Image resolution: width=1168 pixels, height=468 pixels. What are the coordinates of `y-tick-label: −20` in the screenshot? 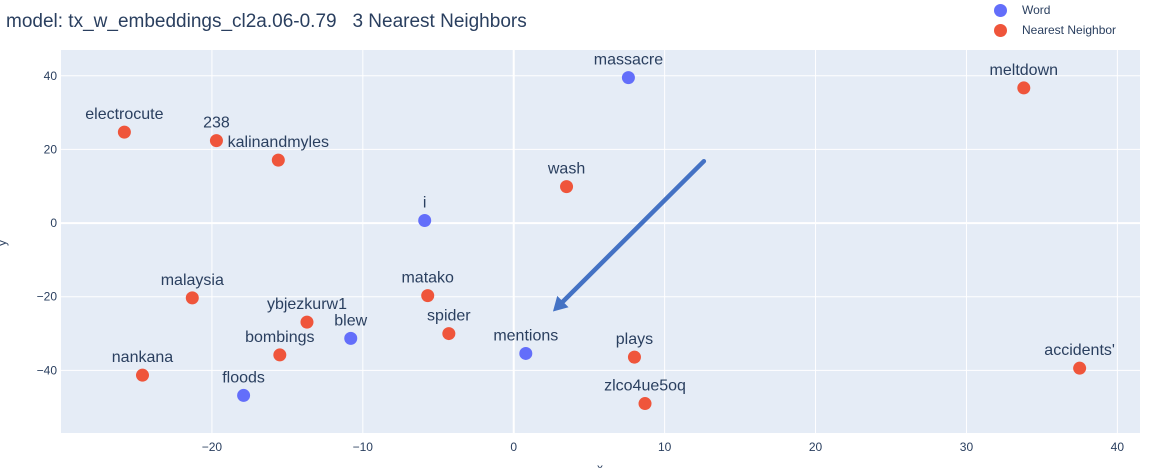 It's located at (47, 297).